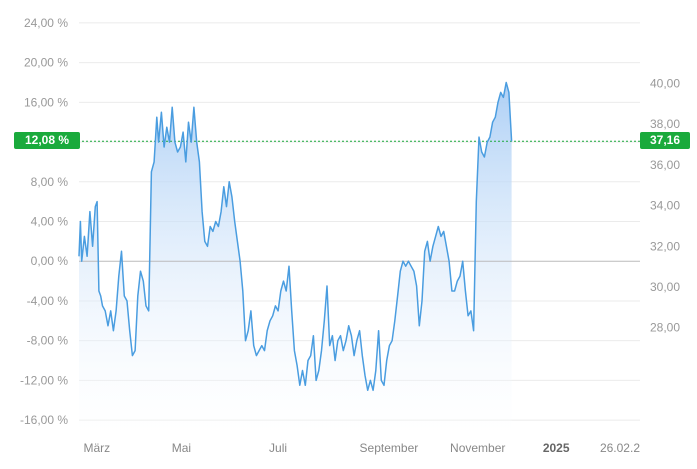  I want to click on left-tick-label: 20,00 %, so click(46, 63).